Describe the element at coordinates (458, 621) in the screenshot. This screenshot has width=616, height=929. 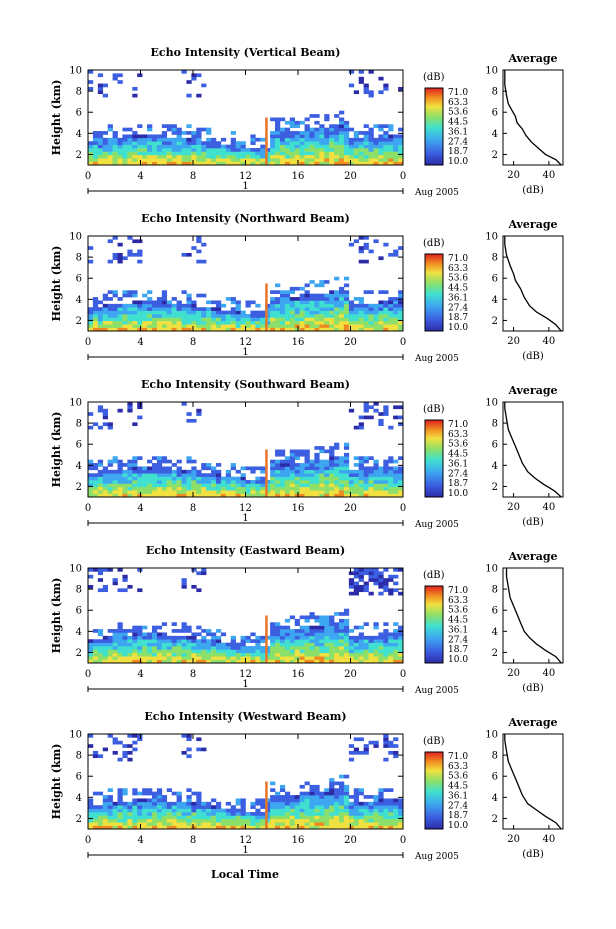
I see `colorbar-tick-label: 44.5` at that location.